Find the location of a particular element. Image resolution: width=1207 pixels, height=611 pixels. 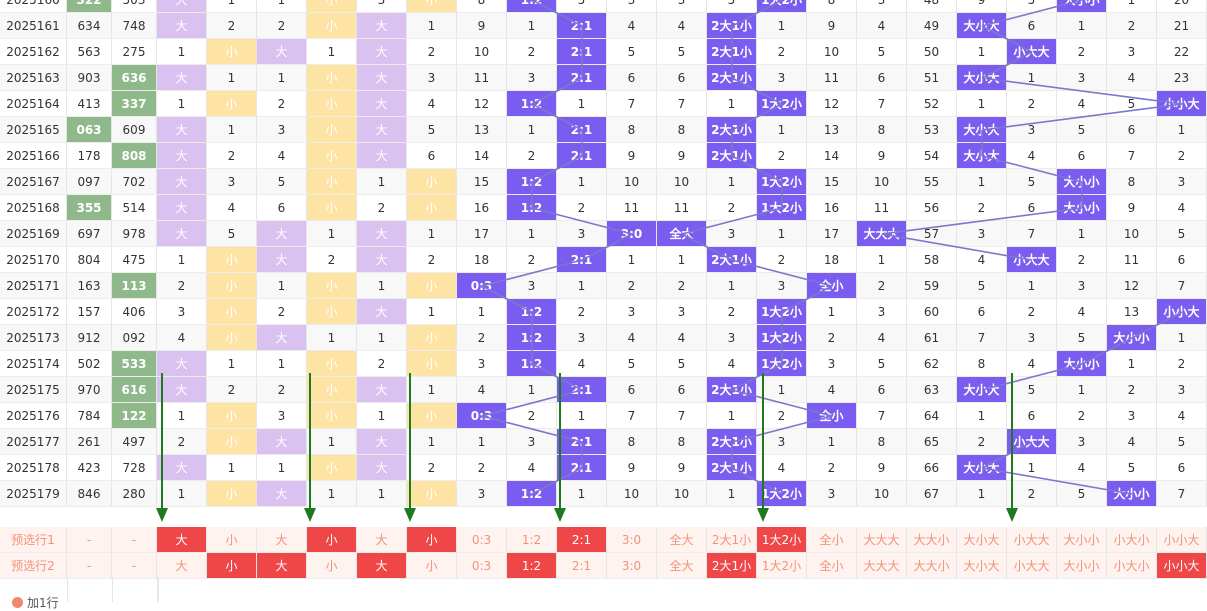

table-cell: 大小大 is located at coordinates (982, 78).